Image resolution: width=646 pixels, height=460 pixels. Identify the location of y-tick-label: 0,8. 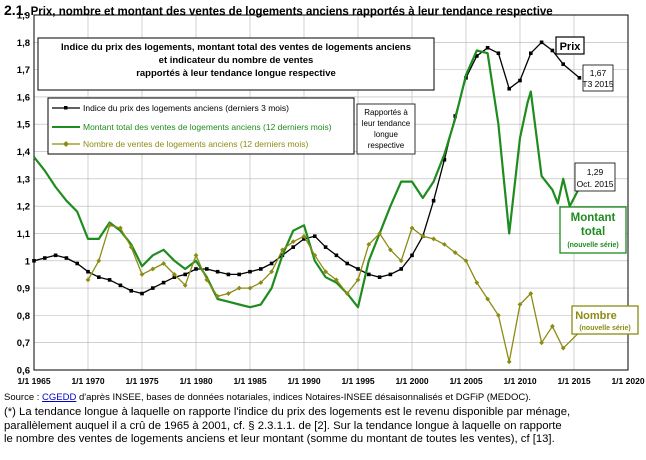
(23, 316).